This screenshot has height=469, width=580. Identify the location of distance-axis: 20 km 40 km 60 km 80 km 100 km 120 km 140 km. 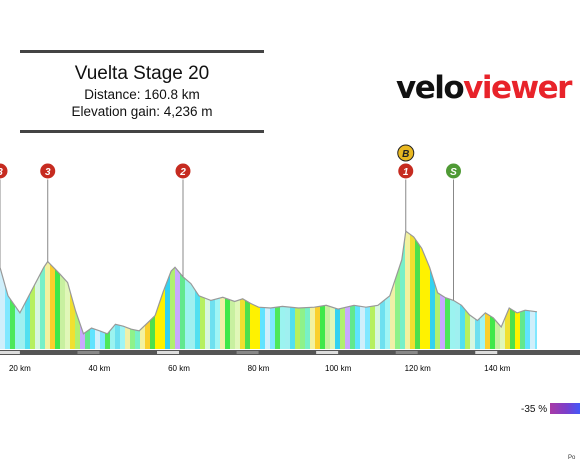
(290, 361).